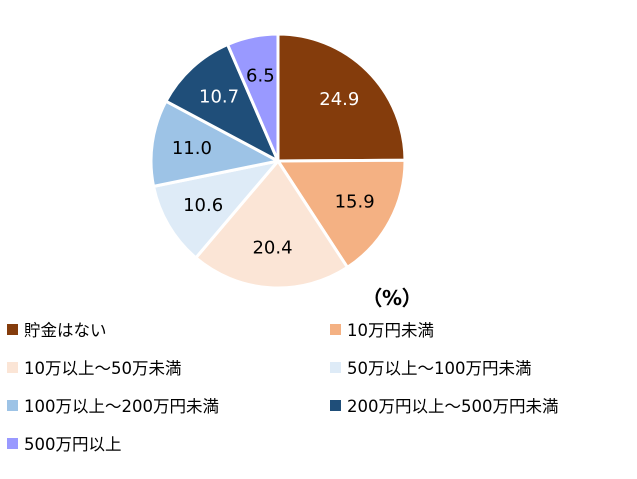 The height and width of the screenshot is (479, 637). I want to click on pie-data-label-0: 24.9, so click(339, 99).